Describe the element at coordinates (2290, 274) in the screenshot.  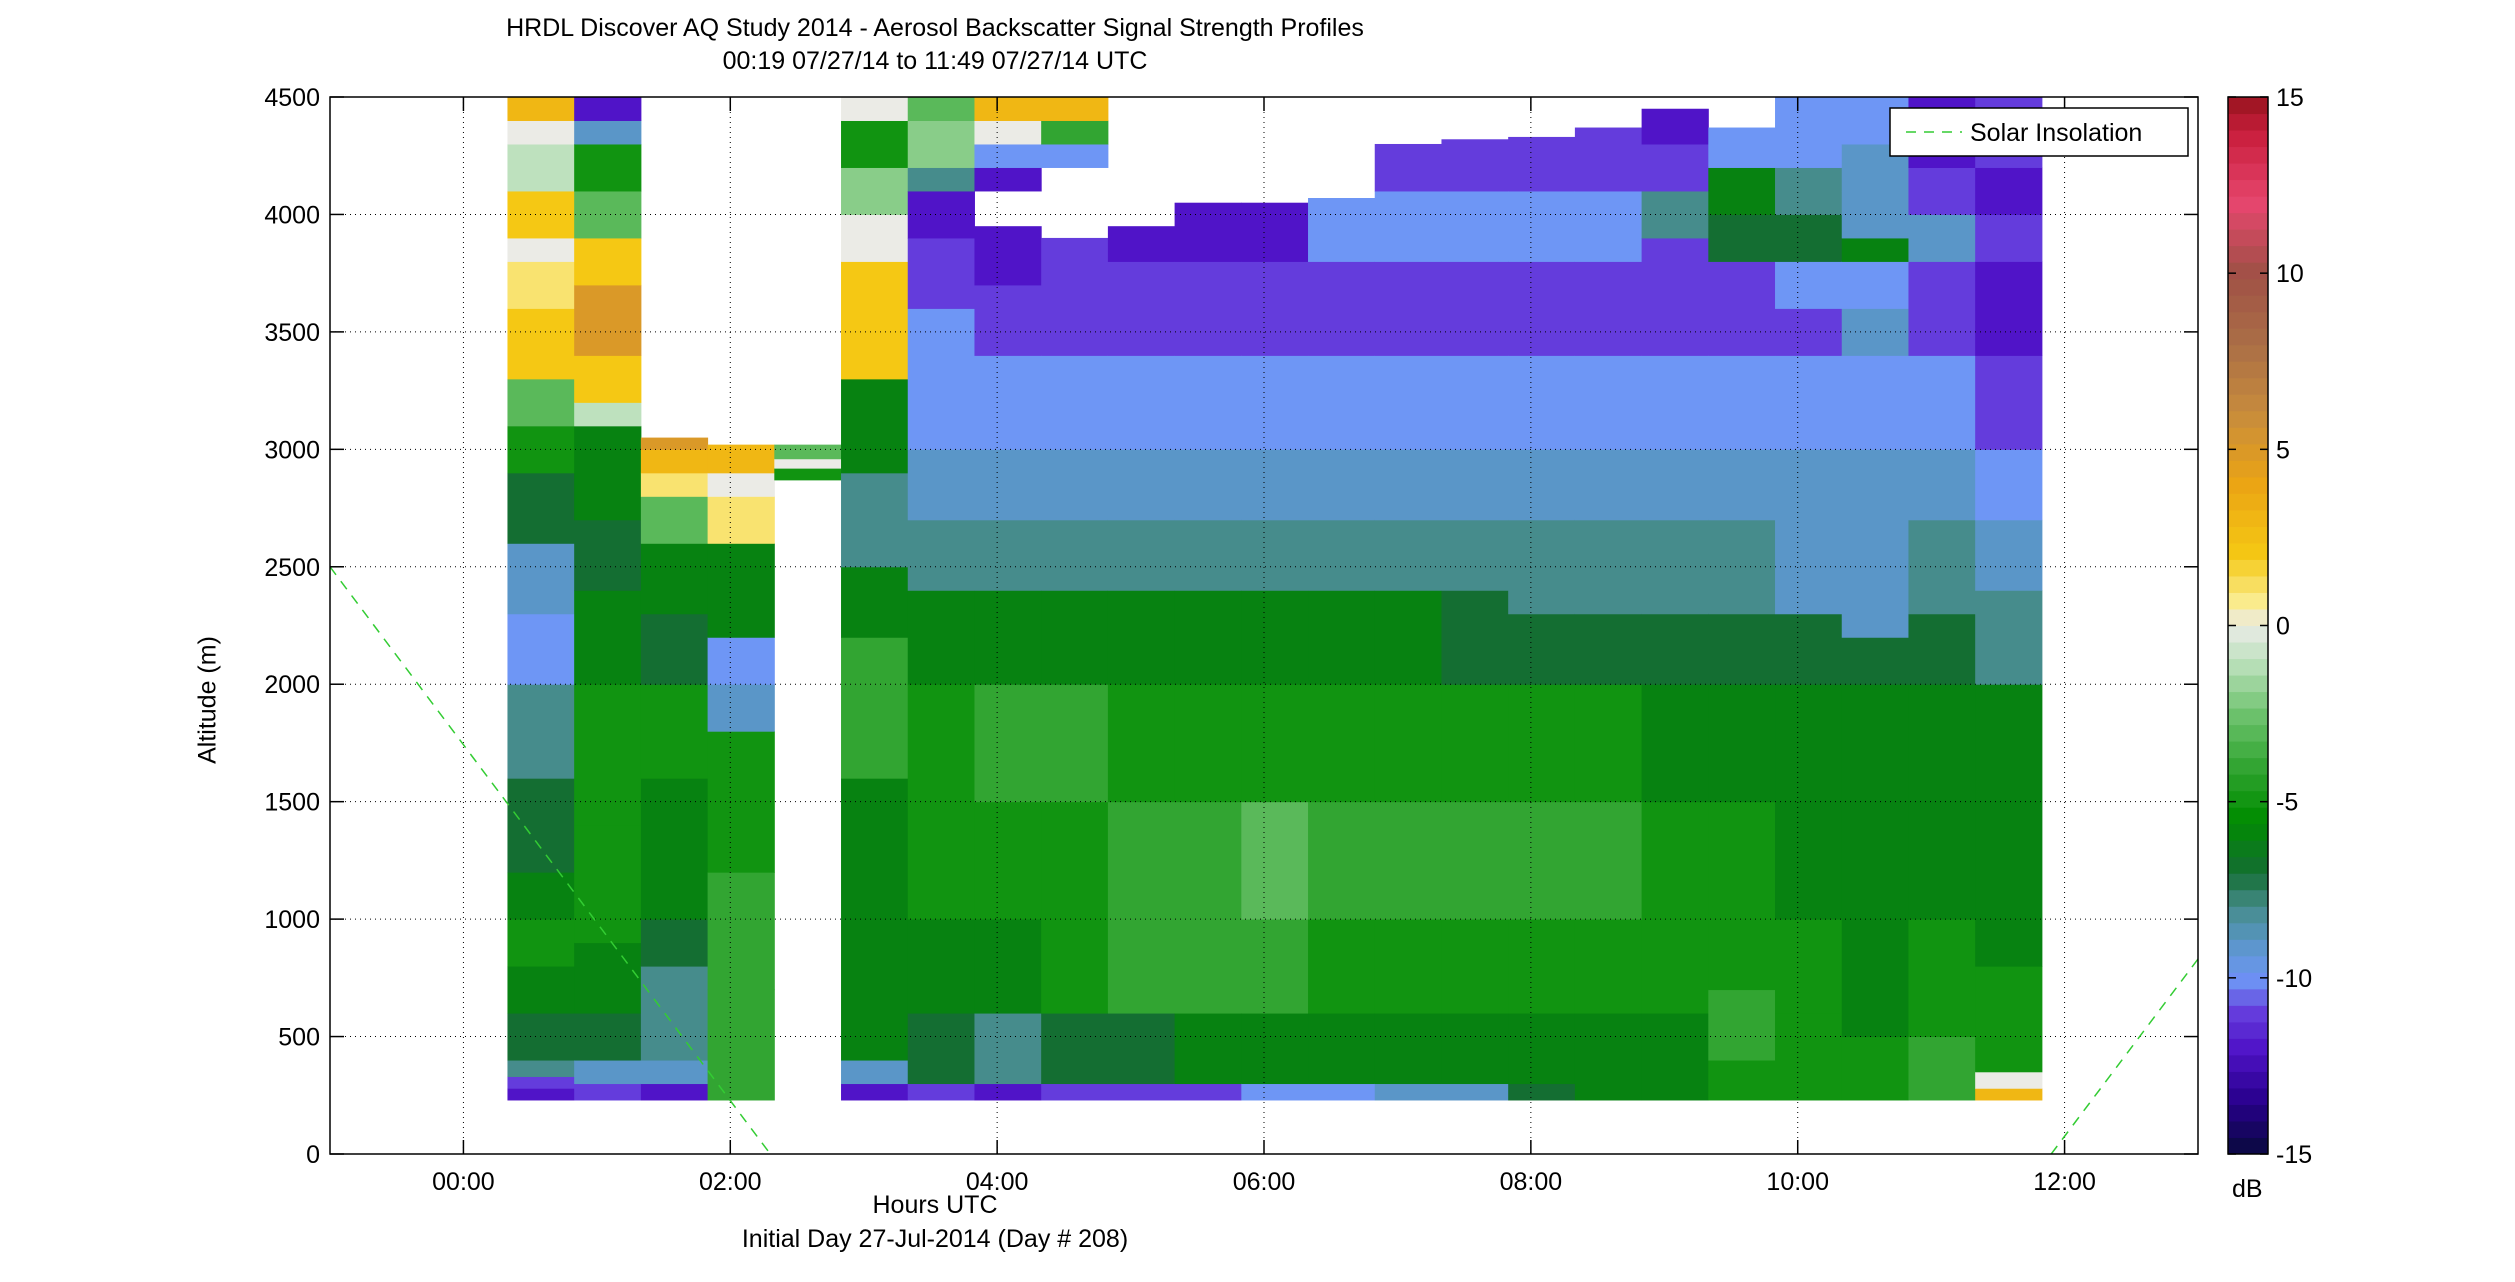
I see `colorbar-tick-label: 10` at that location.